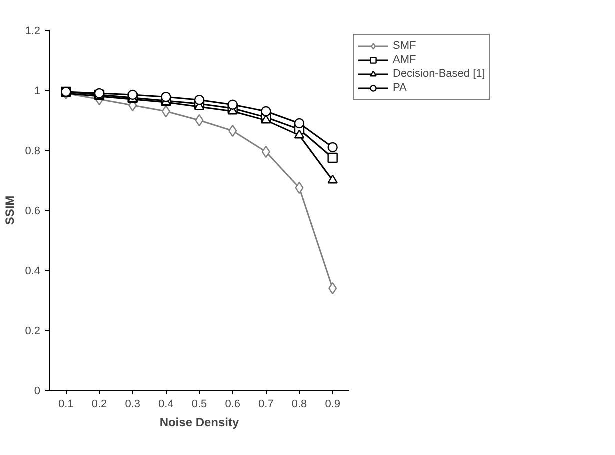  Describe the element at coordinates (232, 404) in the screenshot. I see `x-tick-label: 0.6` at that location.